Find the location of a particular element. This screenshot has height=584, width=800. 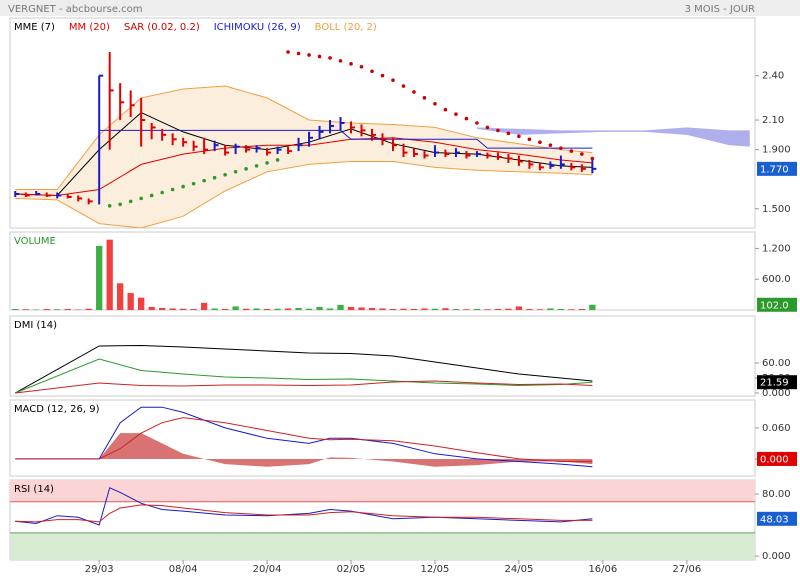

ichimoku-cloud is located at coordinates (613, 137).